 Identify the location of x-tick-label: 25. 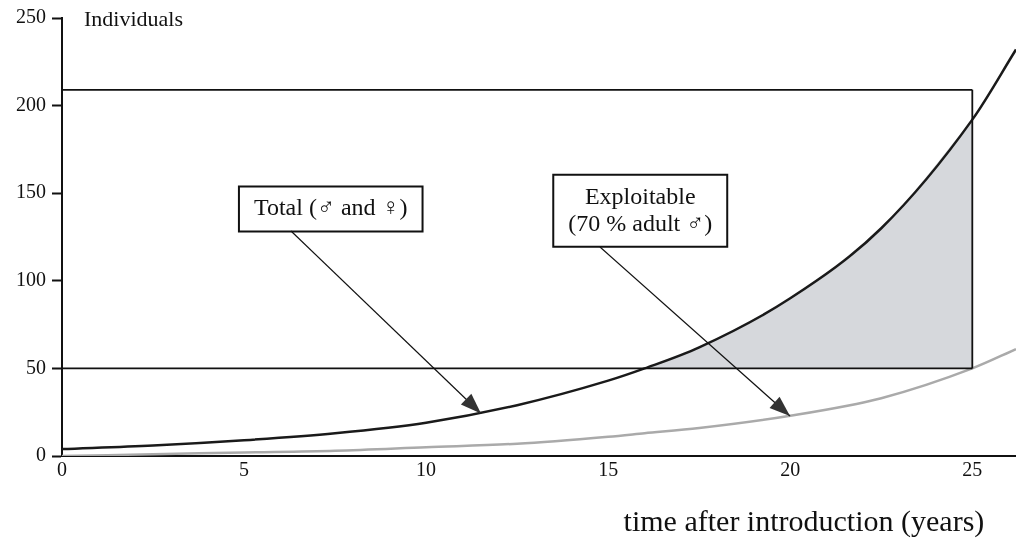
(972, 469).